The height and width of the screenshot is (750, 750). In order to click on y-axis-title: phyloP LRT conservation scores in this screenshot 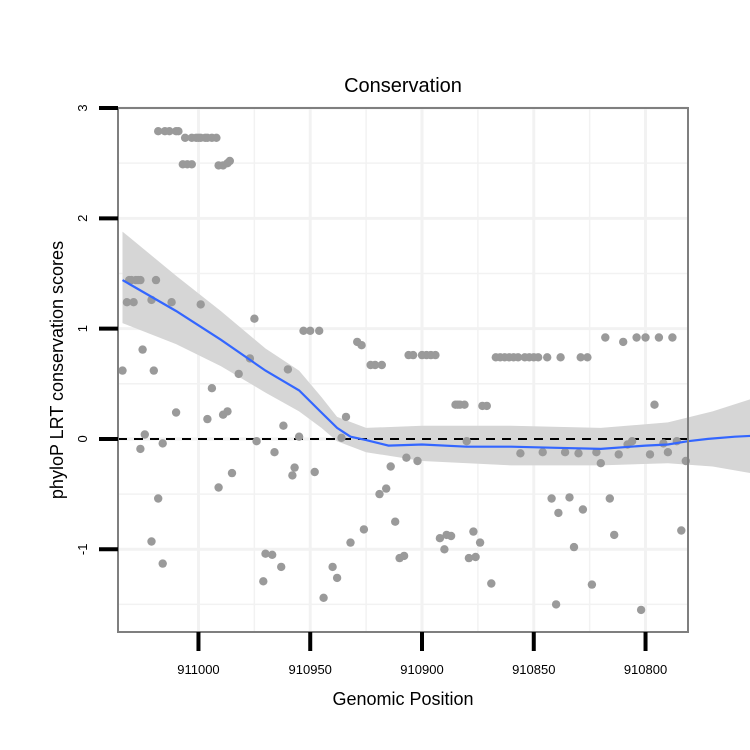, I will do `click(57, 370)`.